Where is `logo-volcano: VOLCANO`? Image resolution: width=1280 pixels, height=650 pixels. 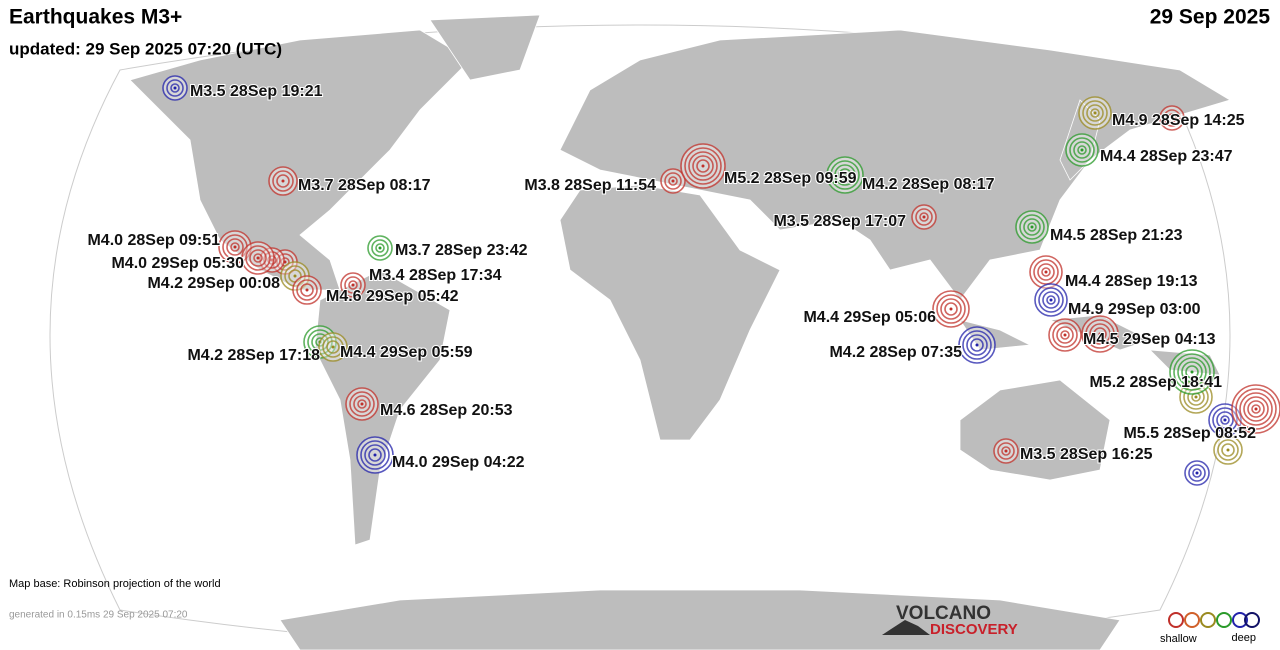 logo-volcano: VOLCANO is located at coordinates (943, 613).